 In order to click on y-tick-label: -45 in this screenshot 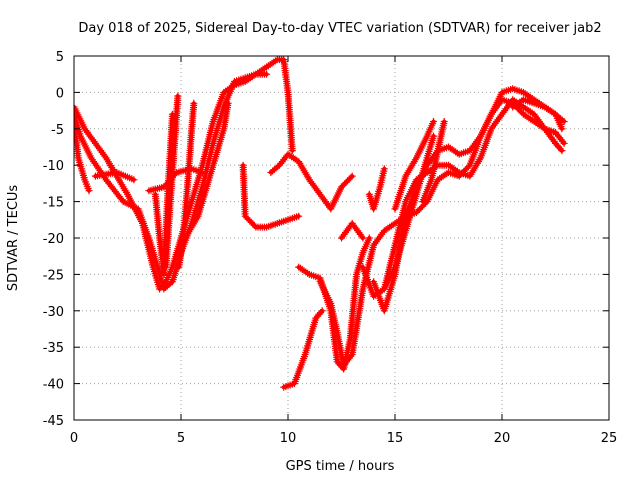, I will do `click(53, 421)`.